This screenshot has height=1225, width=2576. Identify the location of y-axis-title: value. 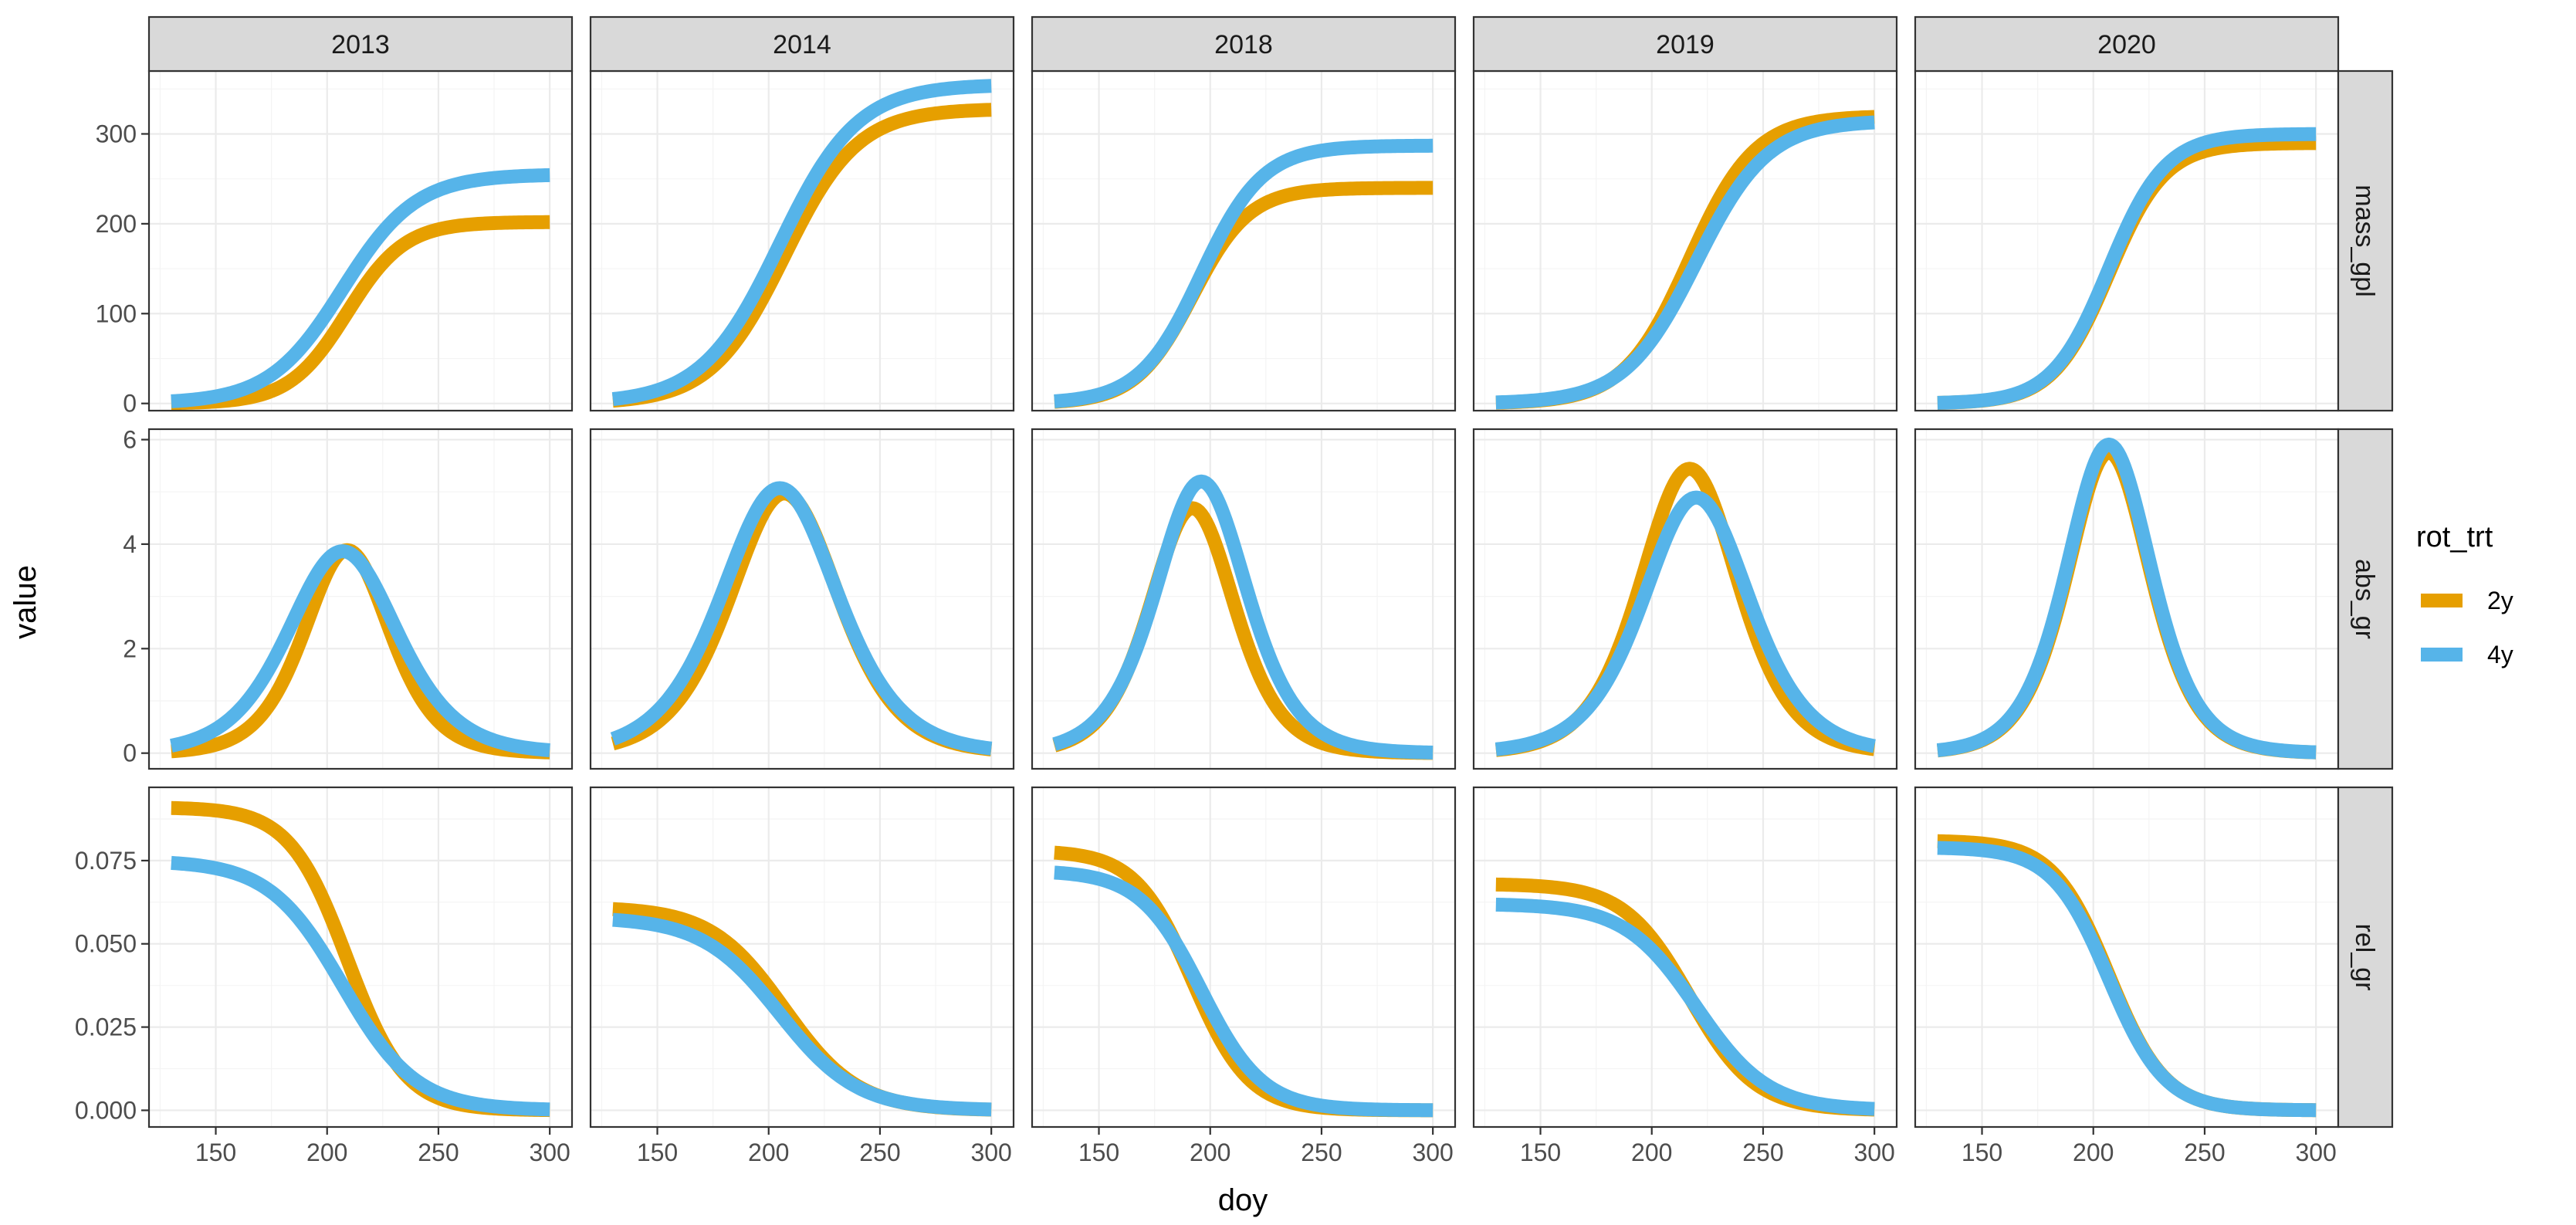
(25, 602).